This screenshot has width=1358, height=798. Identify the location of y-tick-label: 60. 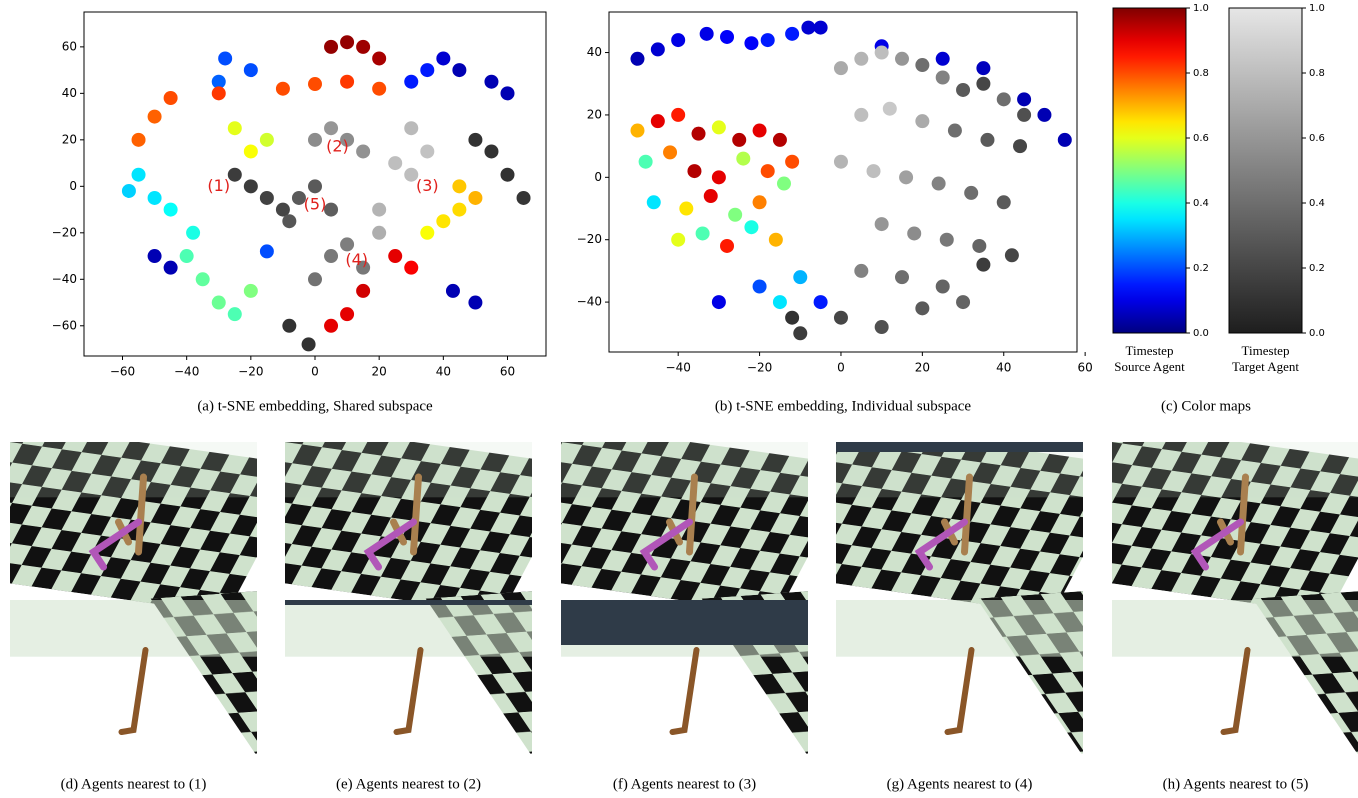
(69, 46).